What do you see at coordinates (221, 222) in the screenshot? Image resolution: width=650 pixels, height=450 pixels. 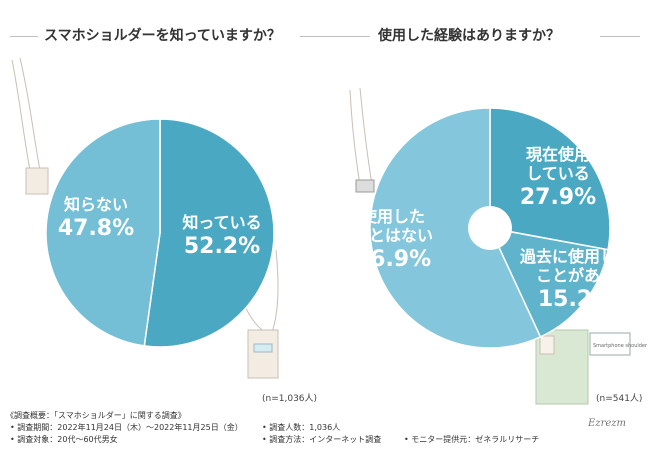 I see `pie1-label-1-line-1: 知っている` at bounding box center [221, 222].